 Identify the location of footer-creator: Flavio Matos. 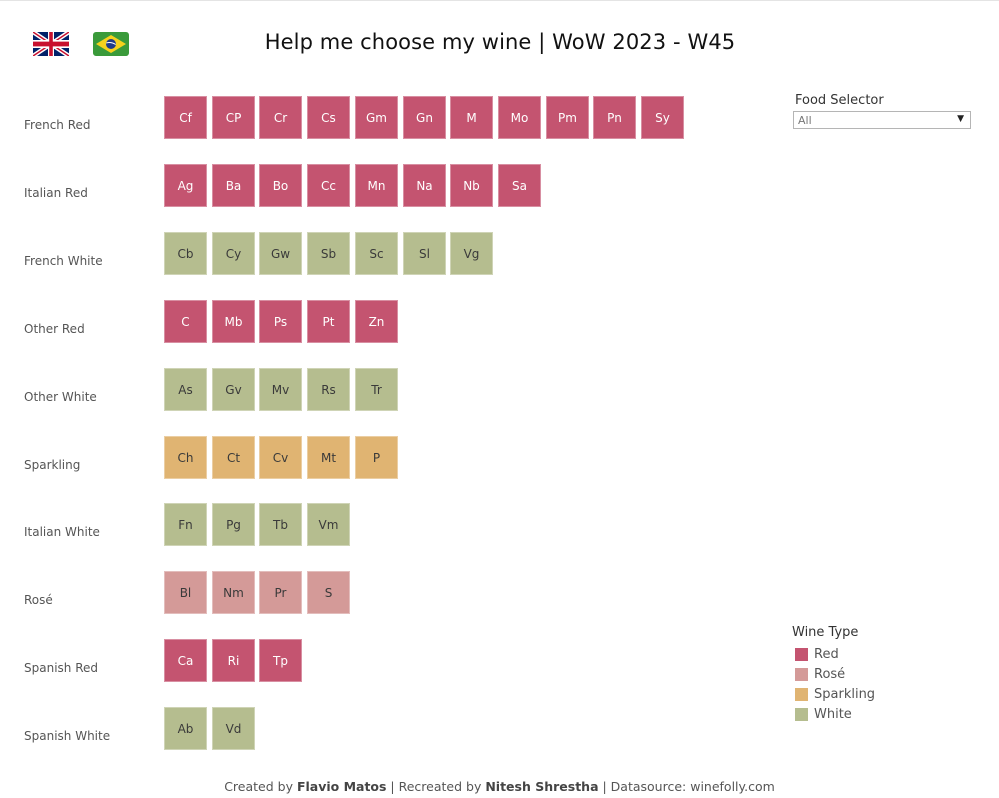
(341, 786).